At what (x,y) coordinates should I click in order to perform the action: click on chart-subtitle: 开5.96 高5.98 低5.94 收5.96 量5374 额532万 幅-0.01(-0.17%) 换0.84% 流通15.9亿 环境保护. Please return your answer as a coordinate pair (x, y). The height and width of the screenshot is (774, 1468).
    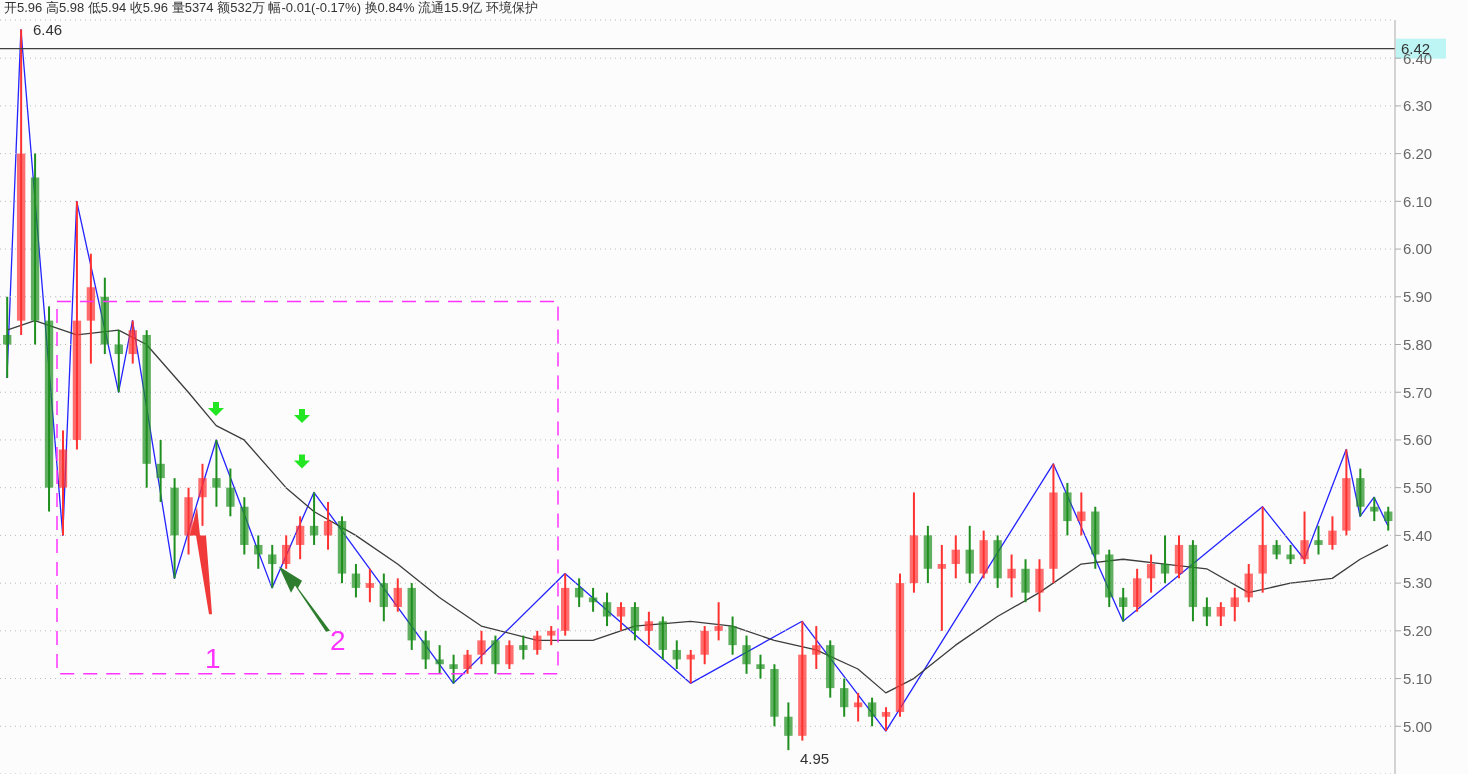
    Looking at the image, I should click on (271, 8).